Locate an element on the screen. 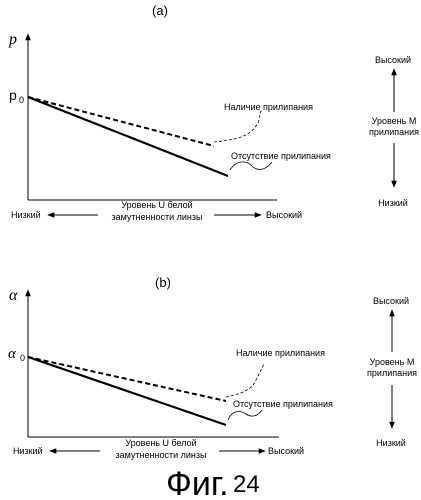 Image resolution: width=421 pixels, height=500 pixels. figure-caption: Фиг. 24 is located at coordinates (213, 482).